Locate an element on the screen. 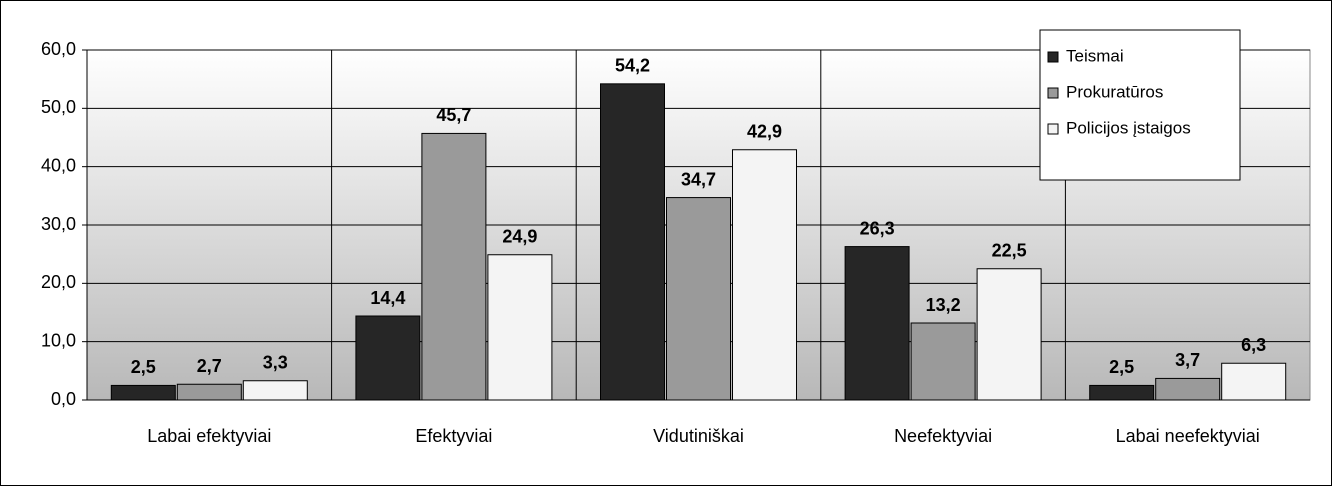 The height and width of the screenshot is (486, 1332). value-label: 34,7 is located at coordinates (698, 179).